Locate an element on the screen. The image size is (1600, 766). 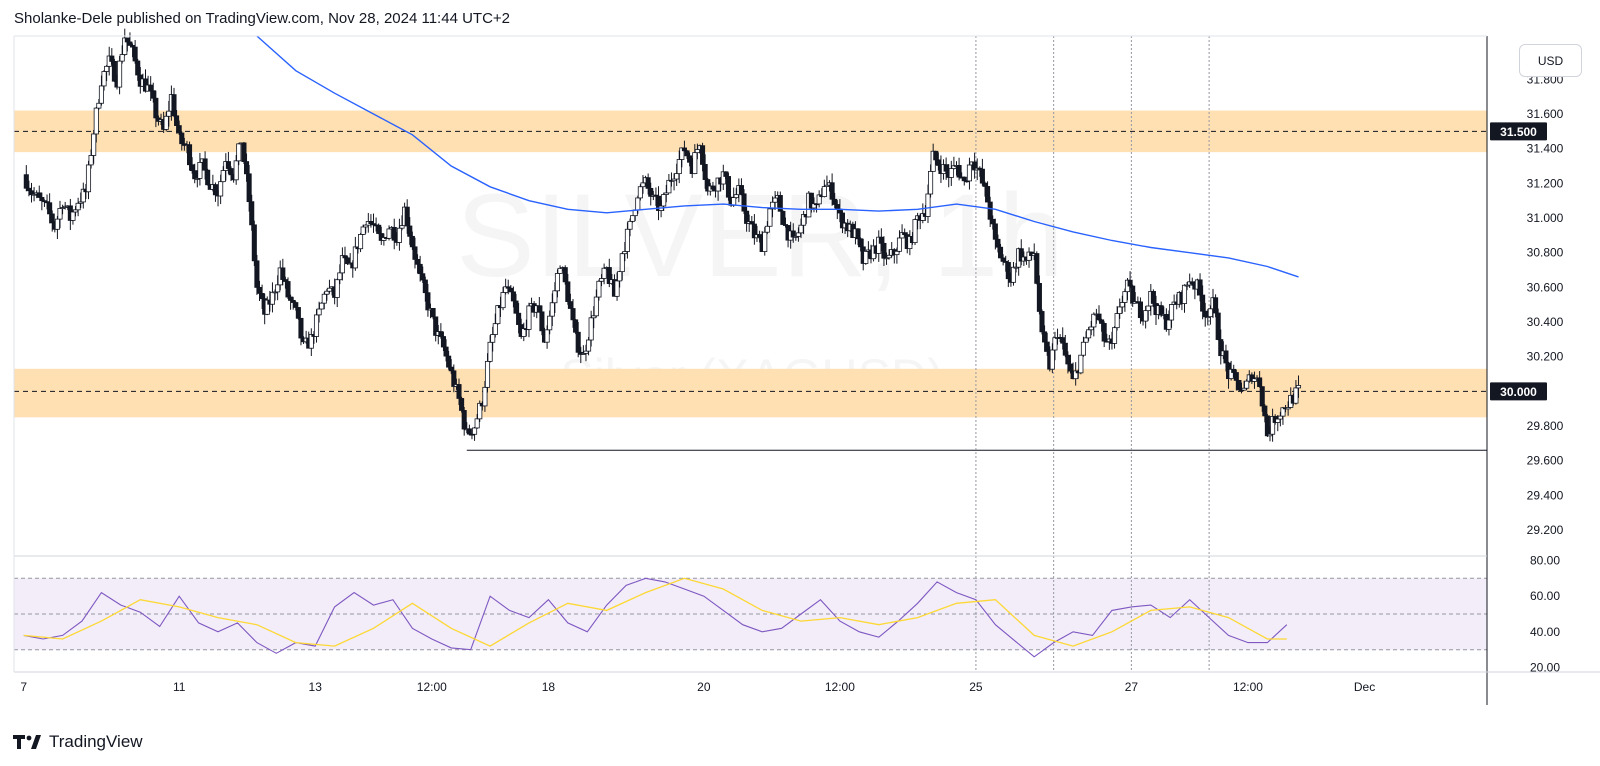
currency-selector: USD is located at coordinates (1550, 60).